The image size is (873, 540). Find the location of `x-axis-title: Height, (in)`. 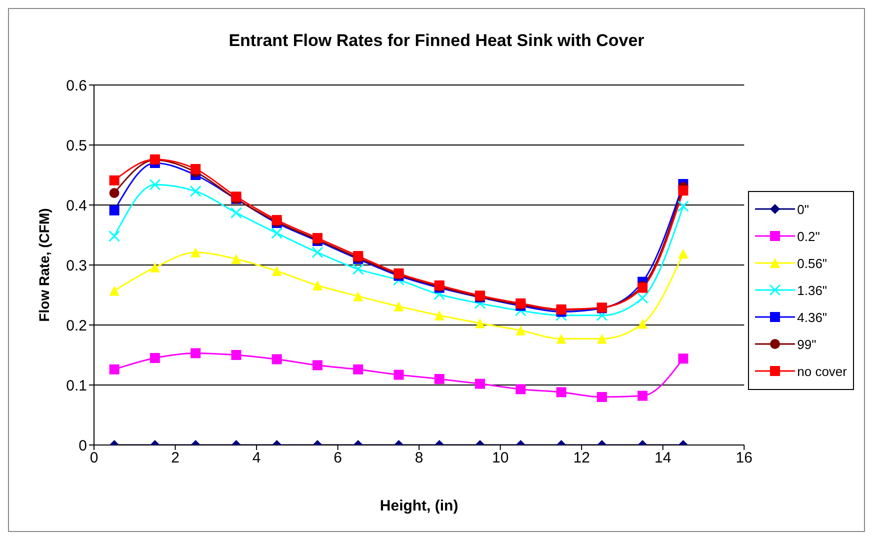

x-axis-title: Height, (in) is located at coordinates (419, 506).